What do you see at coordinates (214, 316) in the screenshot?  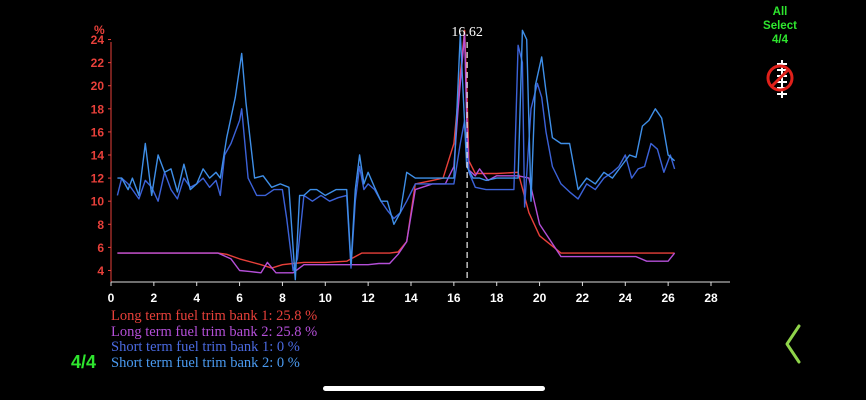 I see `legend-item-long-term-bank-1: Long term fuel trim bank 1: 25.8 %` at bounding box center [214, 316].